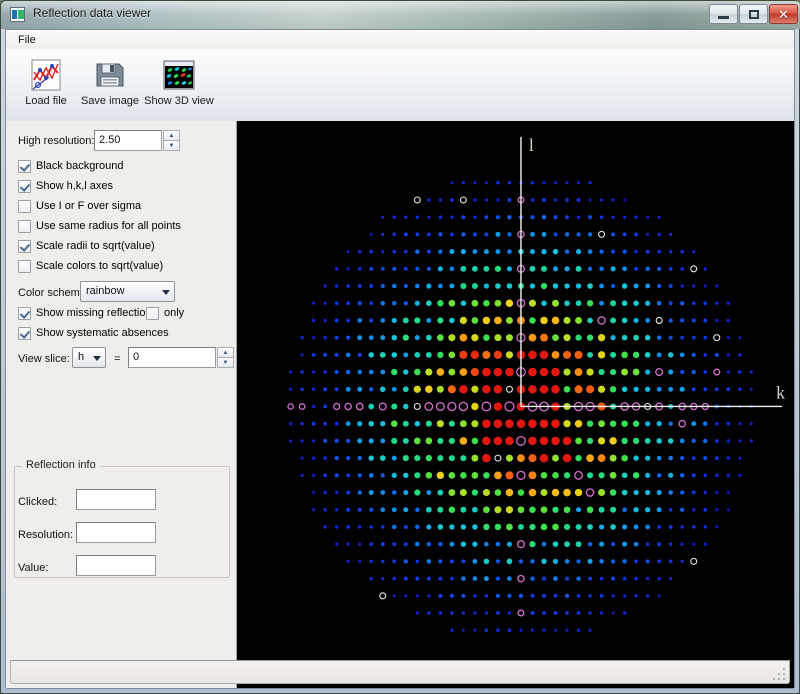 This screenshot has width=800, height=694. I want to click on value-label: Value:, so click(33, 568).